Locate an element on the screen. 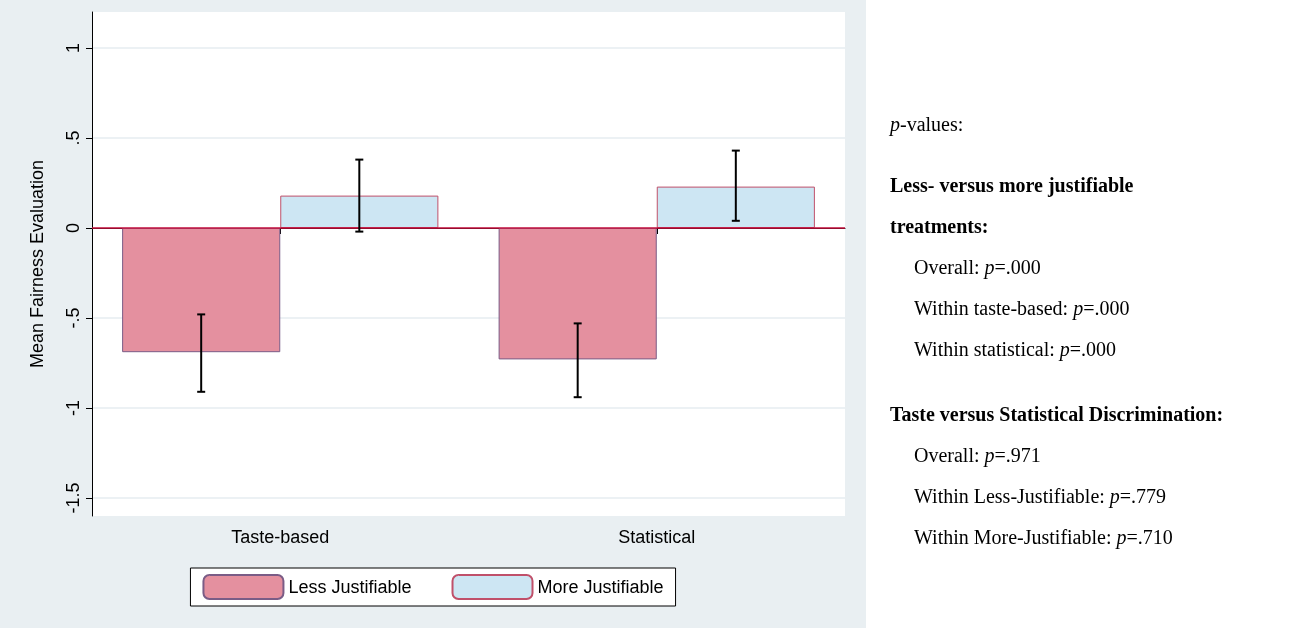 Image resolution: width=1297 pixels, height=628 pixels. y-tick-label: 0 is located at coordinates (73, 228).